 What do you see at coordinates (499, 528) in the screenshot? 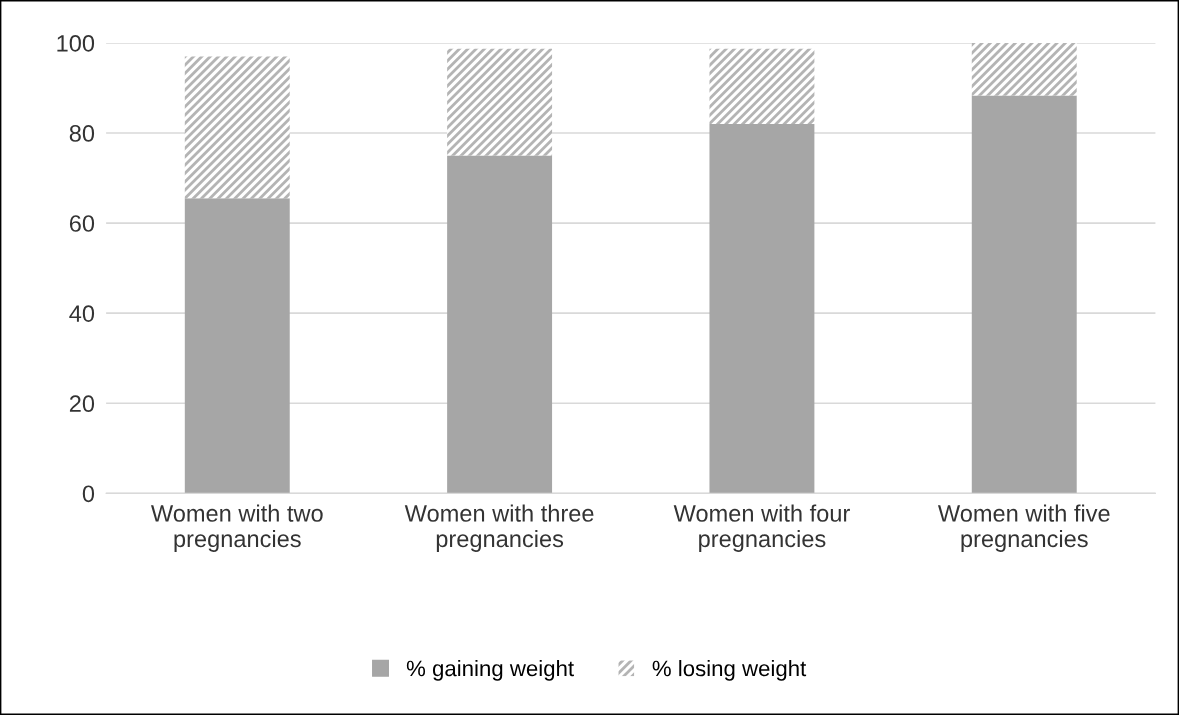
I see `x-tick-label: Women with three pregnancies` at bounding box center [499, 528].